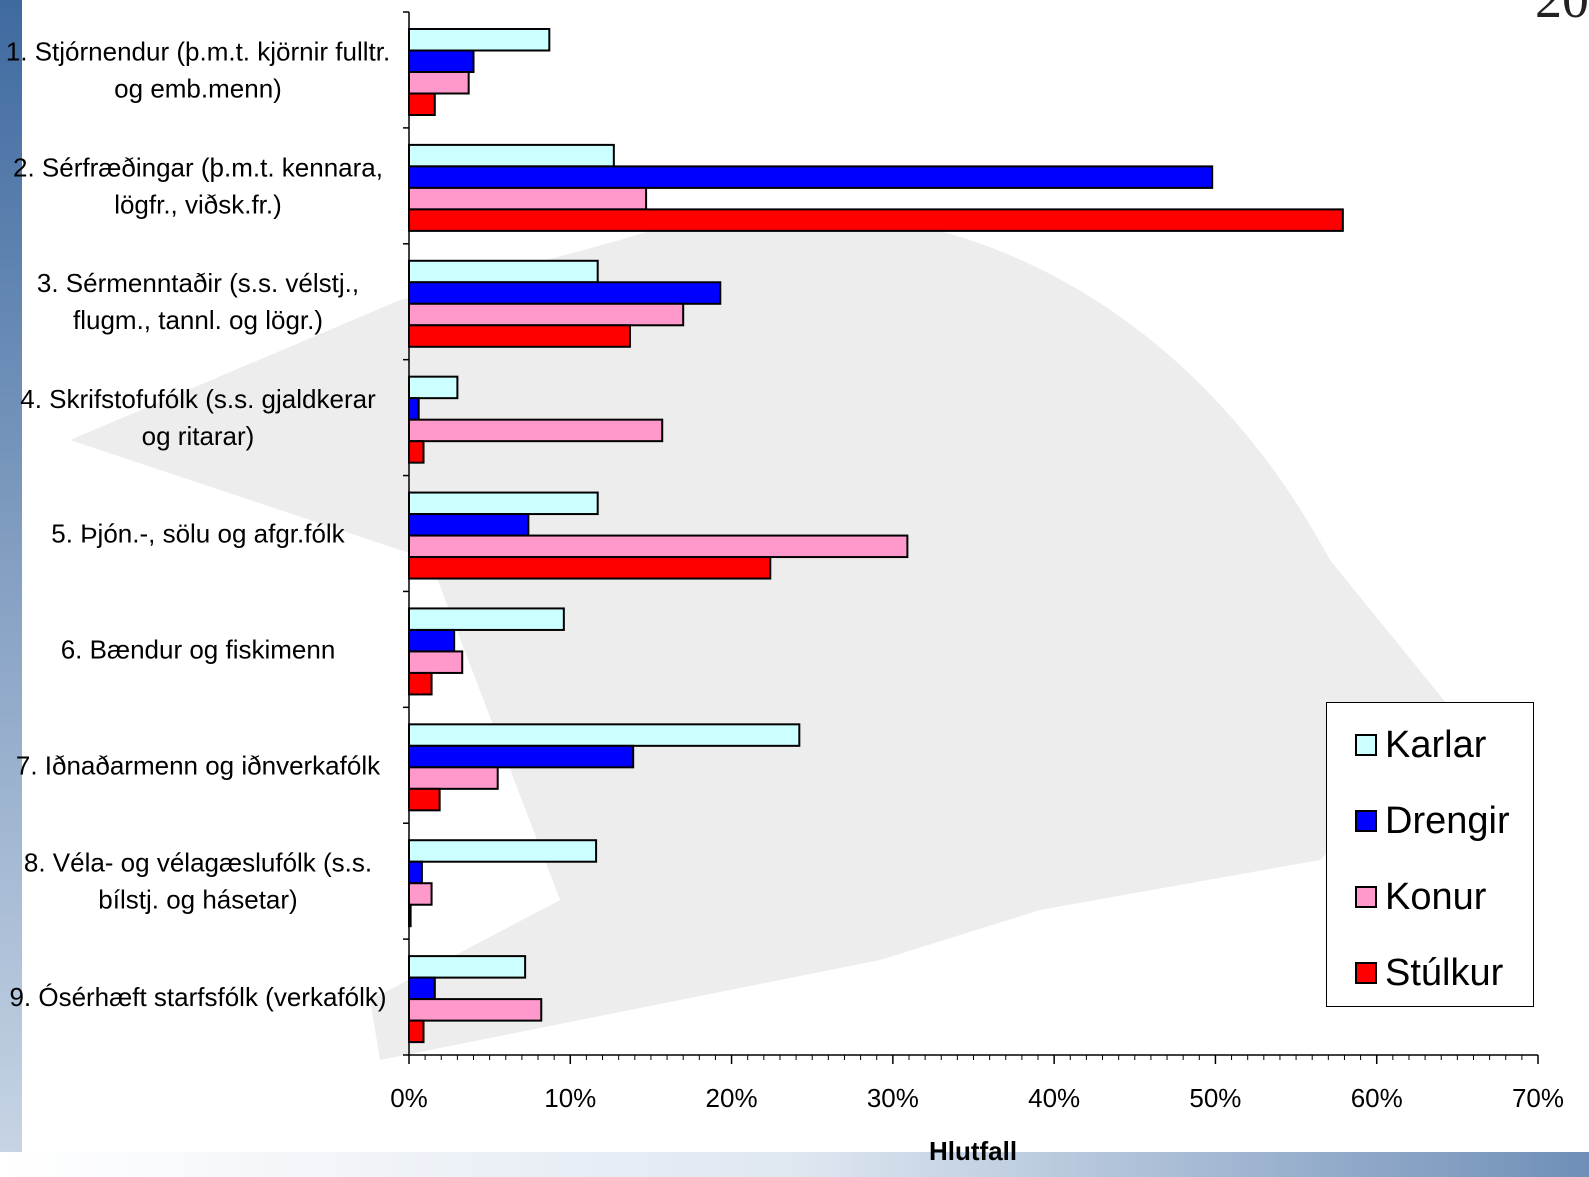 This screenshot has height=1177, width=1589. I want to click on legend-item-karlar: Karlar, so click(1420, 745).